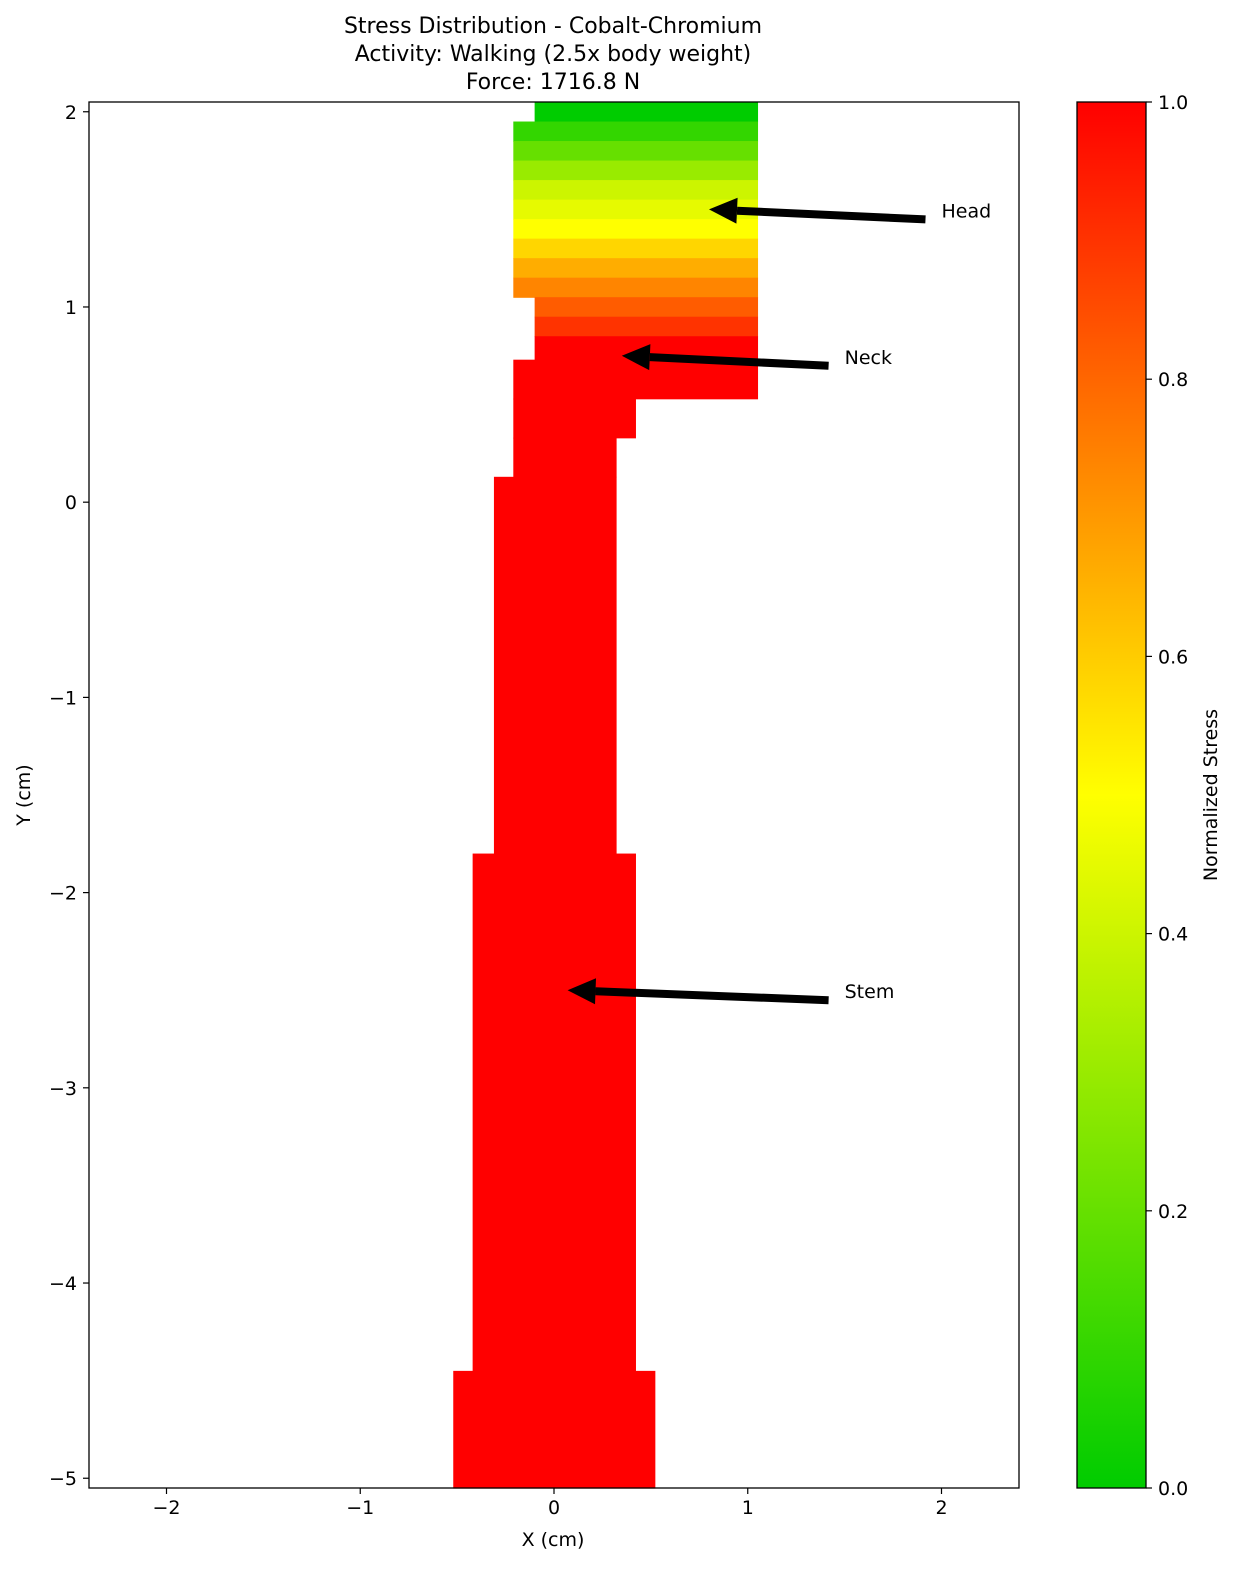 The height and width of the screenshot is (1570, 1237). Describe the element at coordinates (63, 698) in the screenshot. I see `y-tick-label: −1` at that location.